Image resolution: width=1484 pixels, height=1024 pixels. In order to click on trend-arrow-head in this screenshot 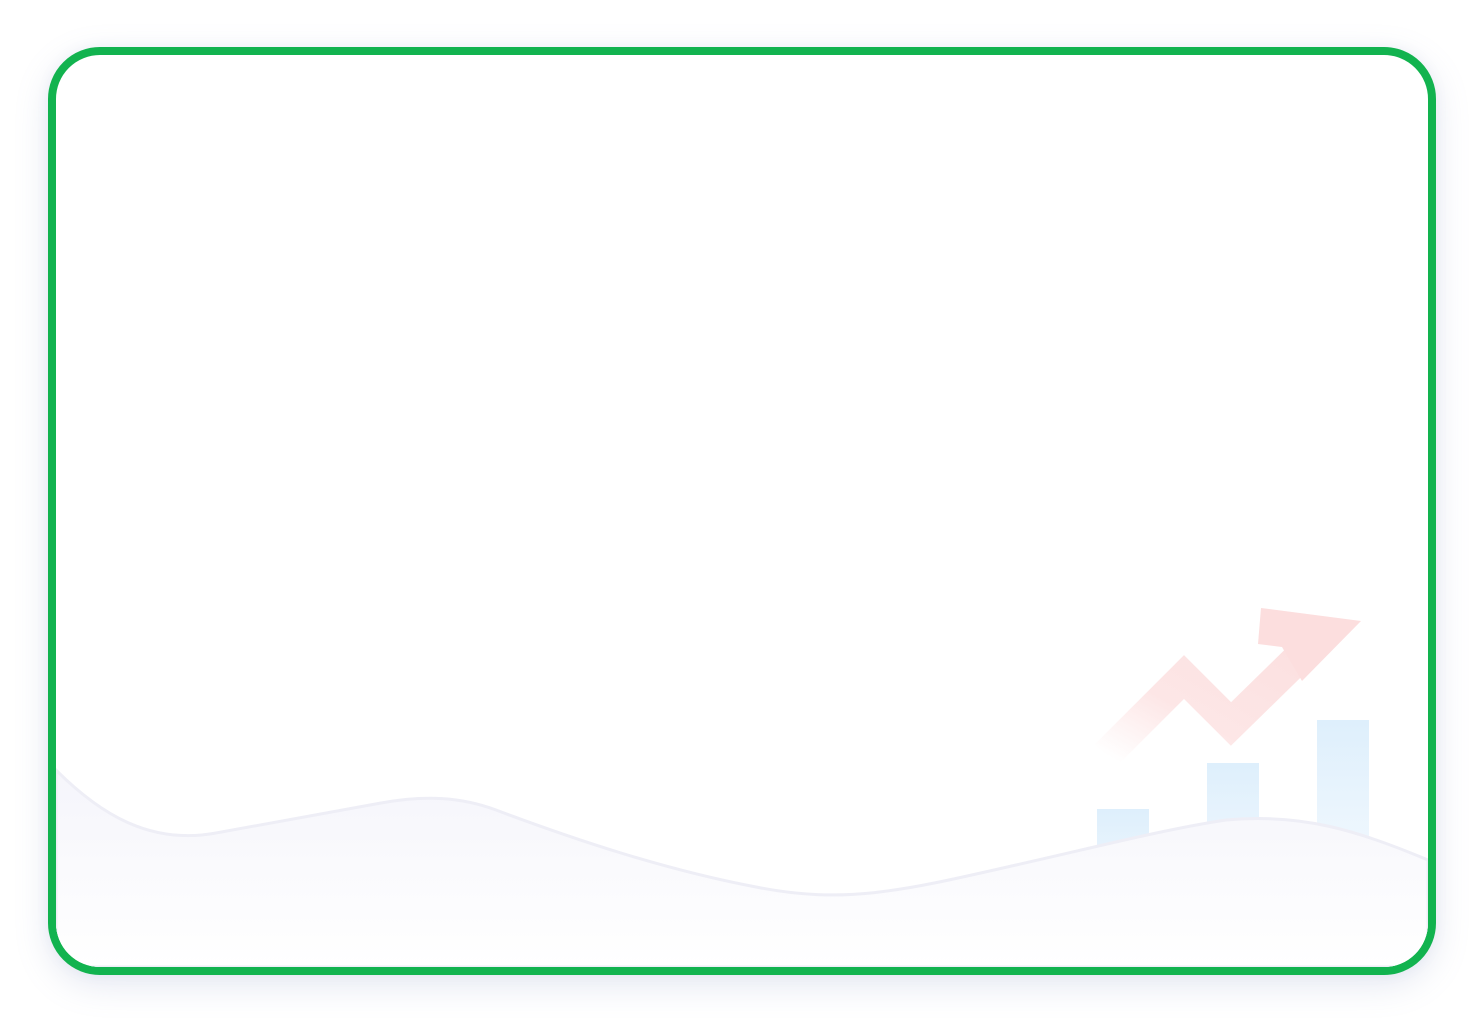, I will do `click(1309, 644)`.